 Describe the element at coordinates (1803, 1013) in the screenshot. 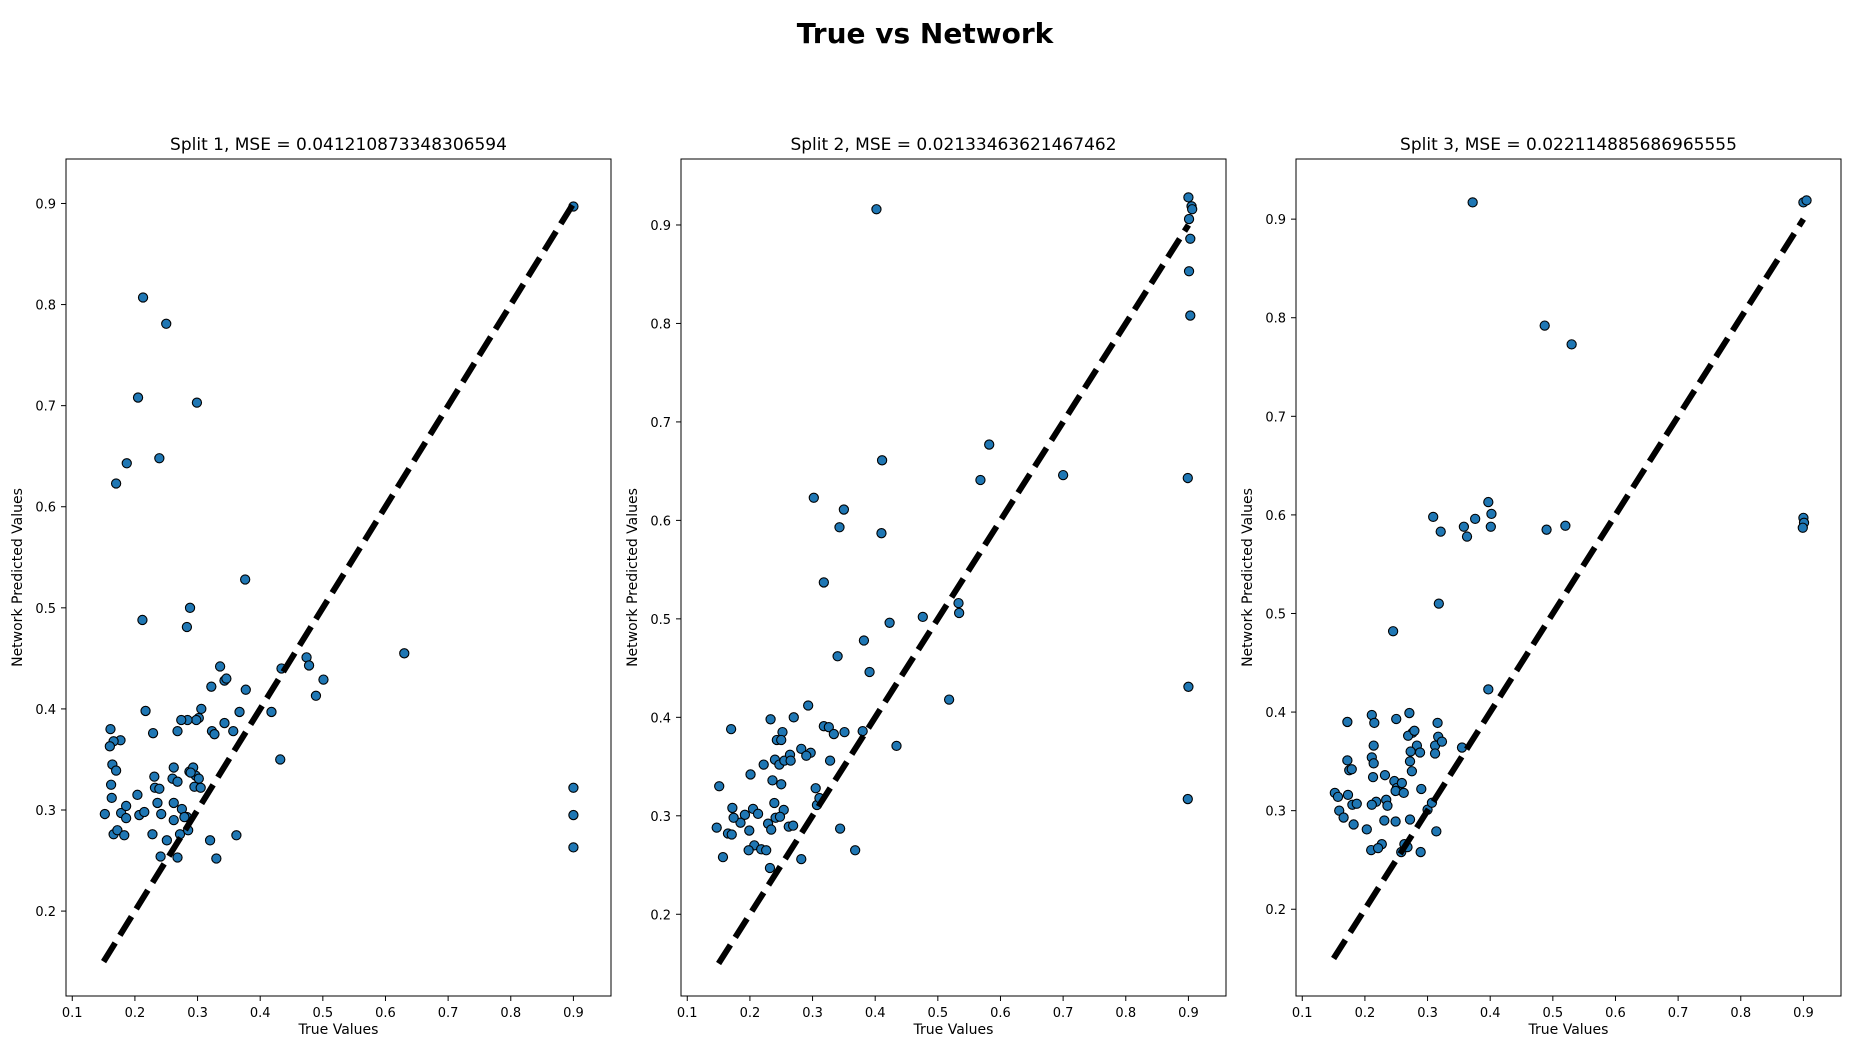

I see `x-tick-label: 0.9` at that location.